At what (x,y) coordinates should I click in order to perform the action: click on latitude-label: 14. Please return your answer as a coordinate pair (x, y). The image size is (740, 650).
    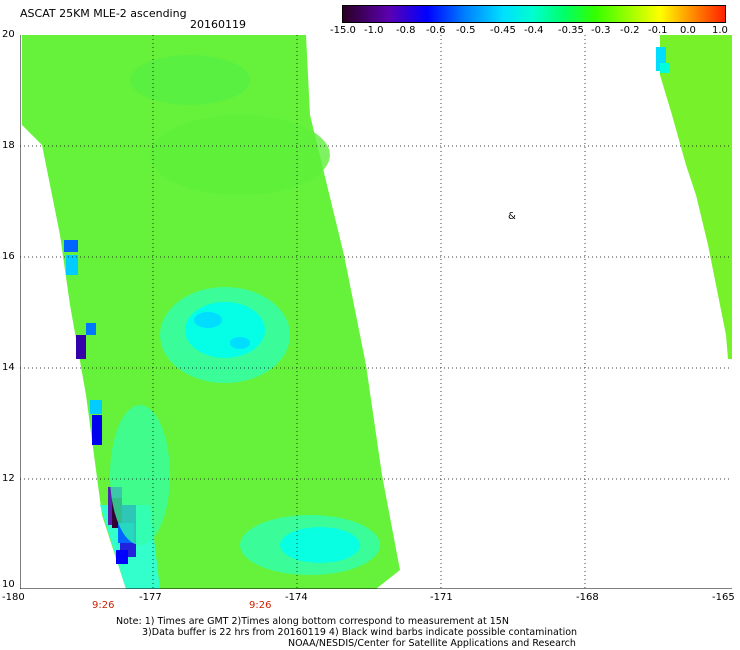
    Looking at the image, I should click on (8, 367).